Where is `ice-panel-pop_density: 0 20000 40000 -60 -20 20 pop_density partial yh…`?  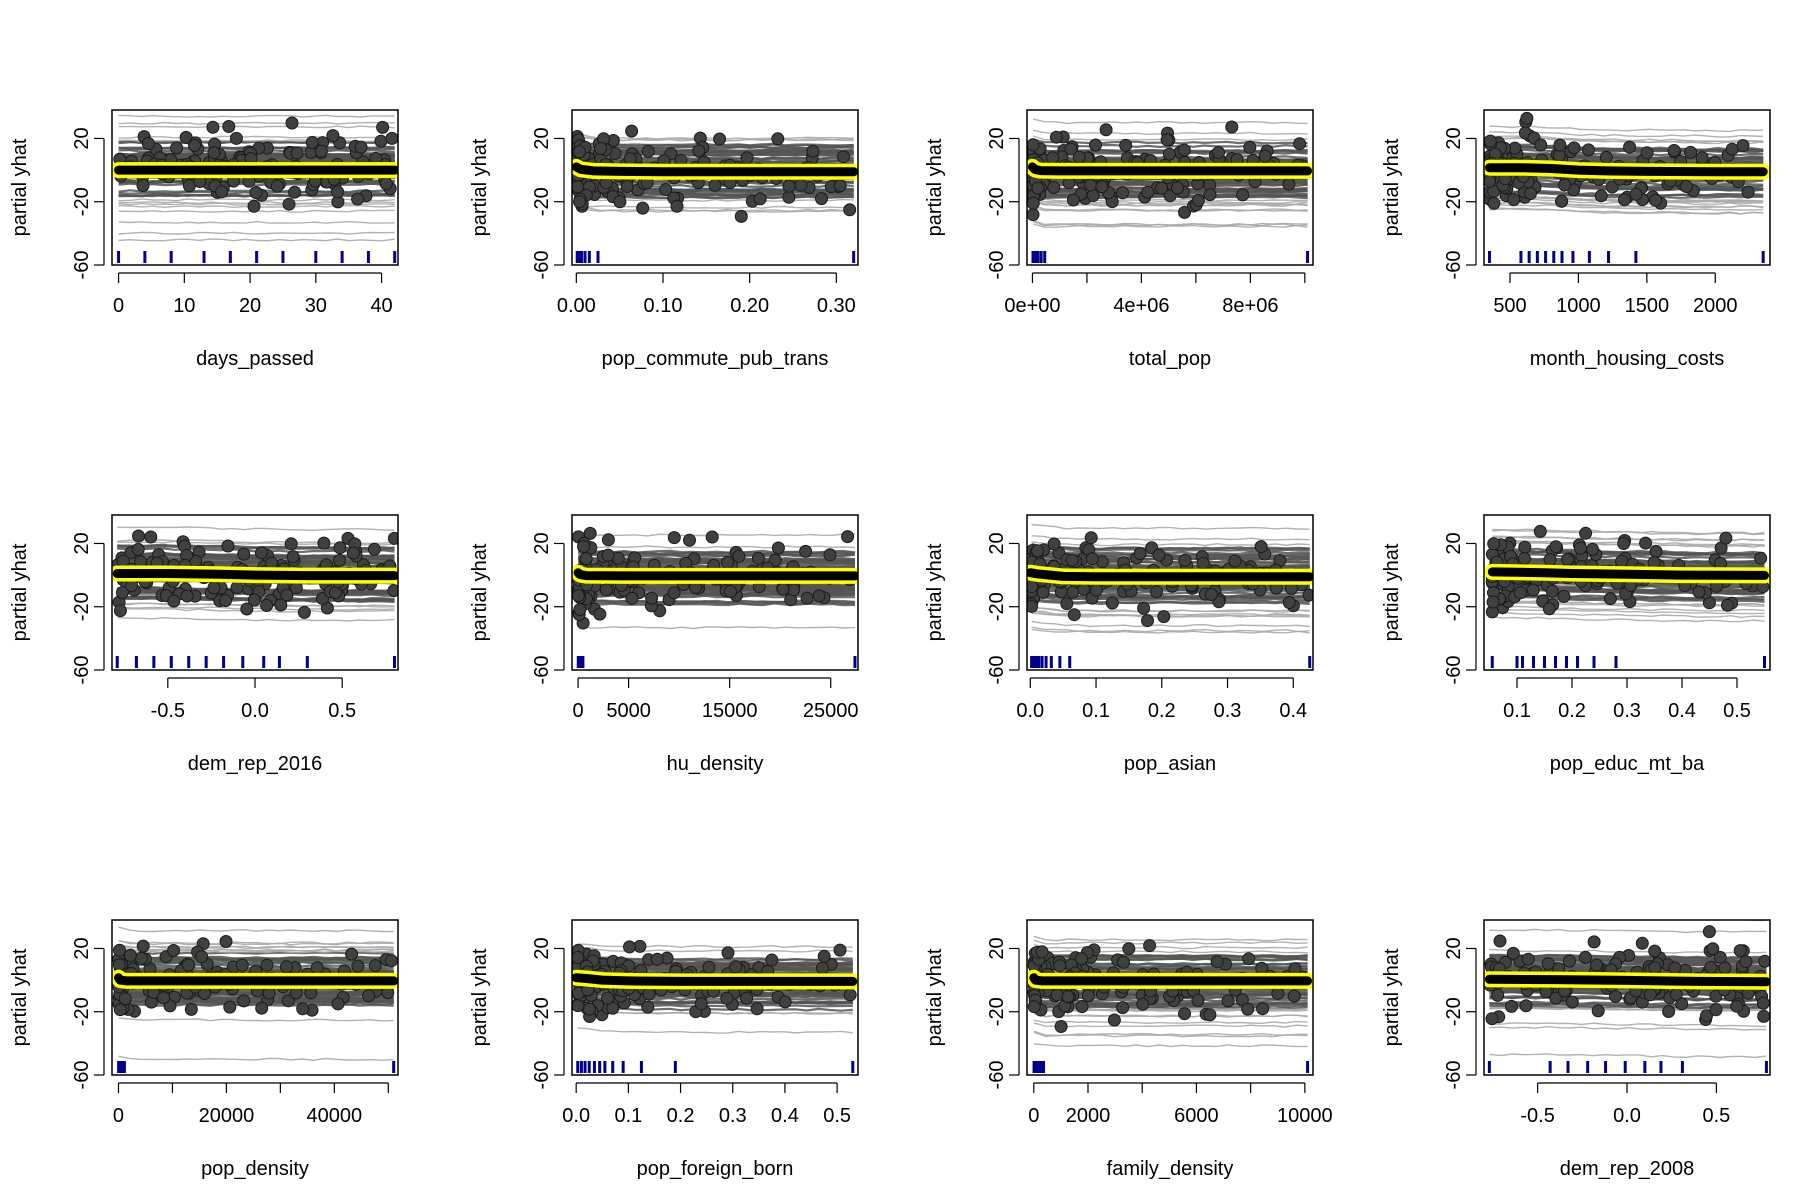 ice-panel-pop_density: 0 20000 40000 -60 -20 20 pop_density partial yh… is located at coordinates (204, 1049).